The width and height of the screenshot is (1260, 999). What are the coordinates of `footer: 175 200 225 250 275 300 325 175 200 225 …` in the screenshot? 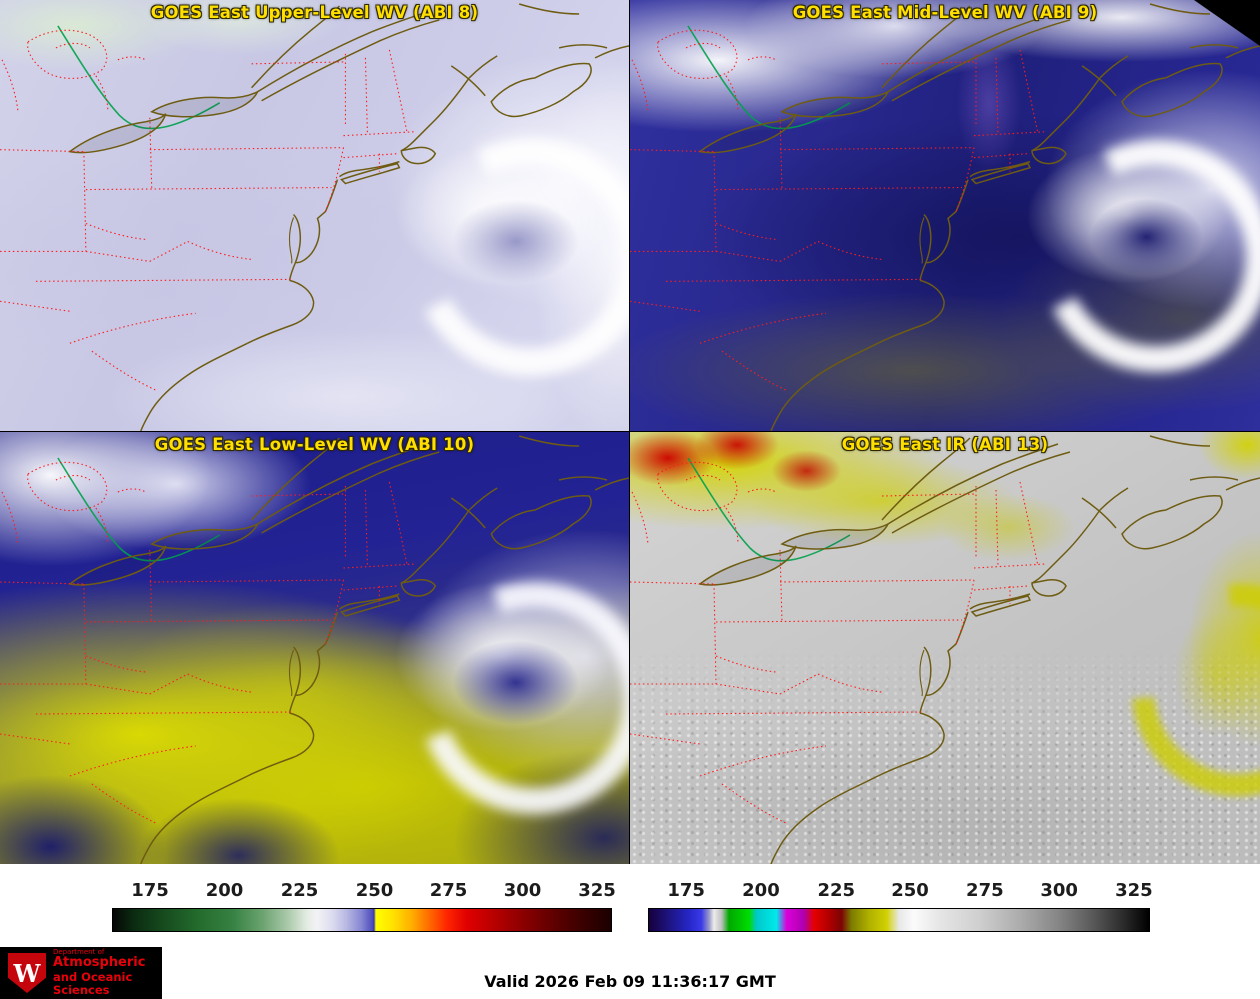 It's located at (630, 931).